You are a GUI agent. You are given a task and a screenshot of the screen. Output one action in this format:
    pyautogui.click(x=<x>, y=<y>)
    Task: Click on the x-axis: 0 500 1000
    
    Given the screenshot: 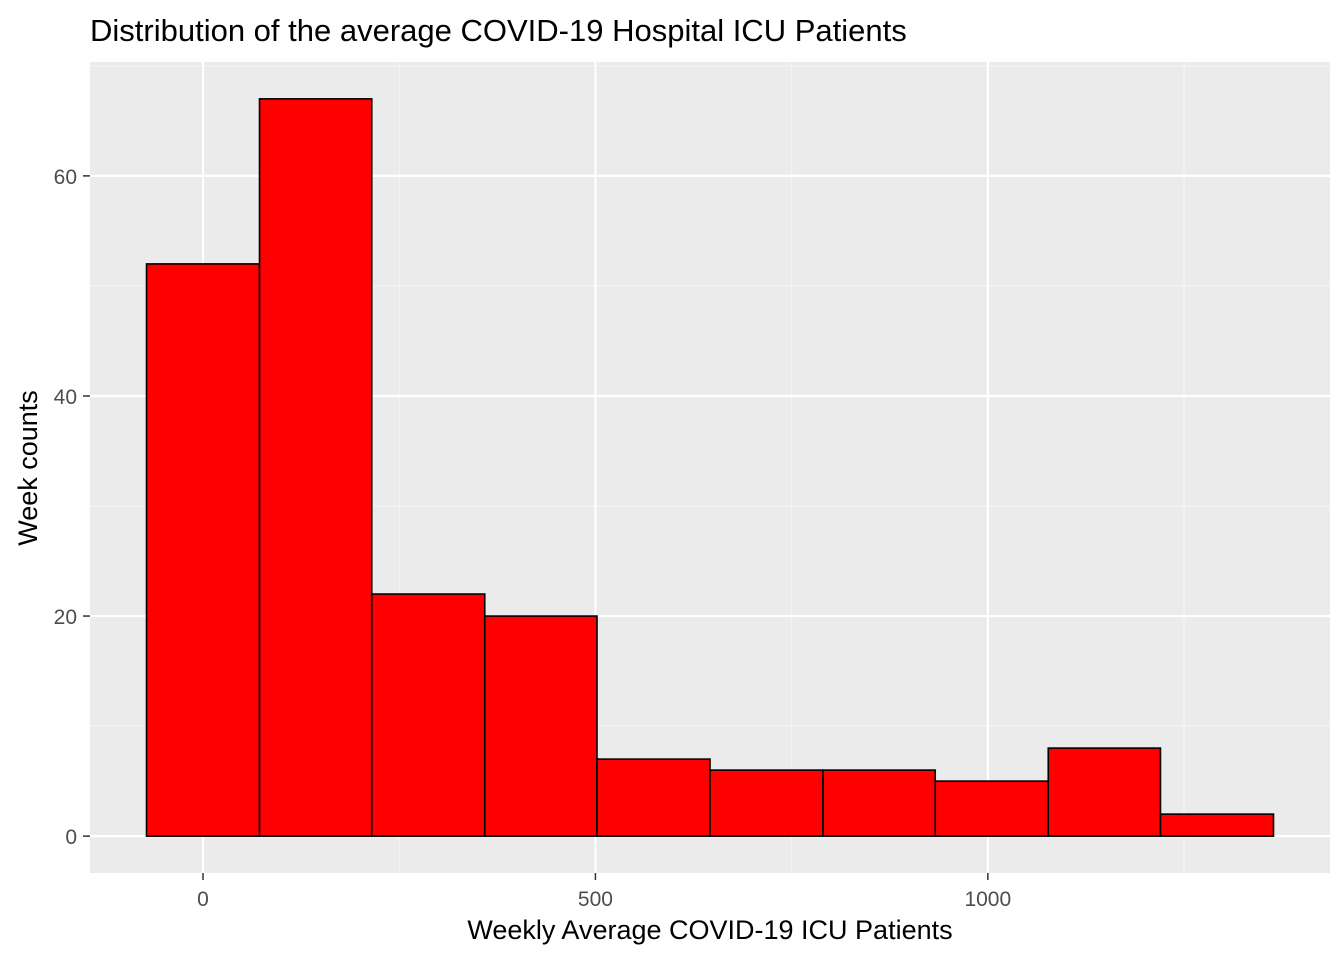 What is the action you would take?
    pyautogui.click(x=604, y=892)
    